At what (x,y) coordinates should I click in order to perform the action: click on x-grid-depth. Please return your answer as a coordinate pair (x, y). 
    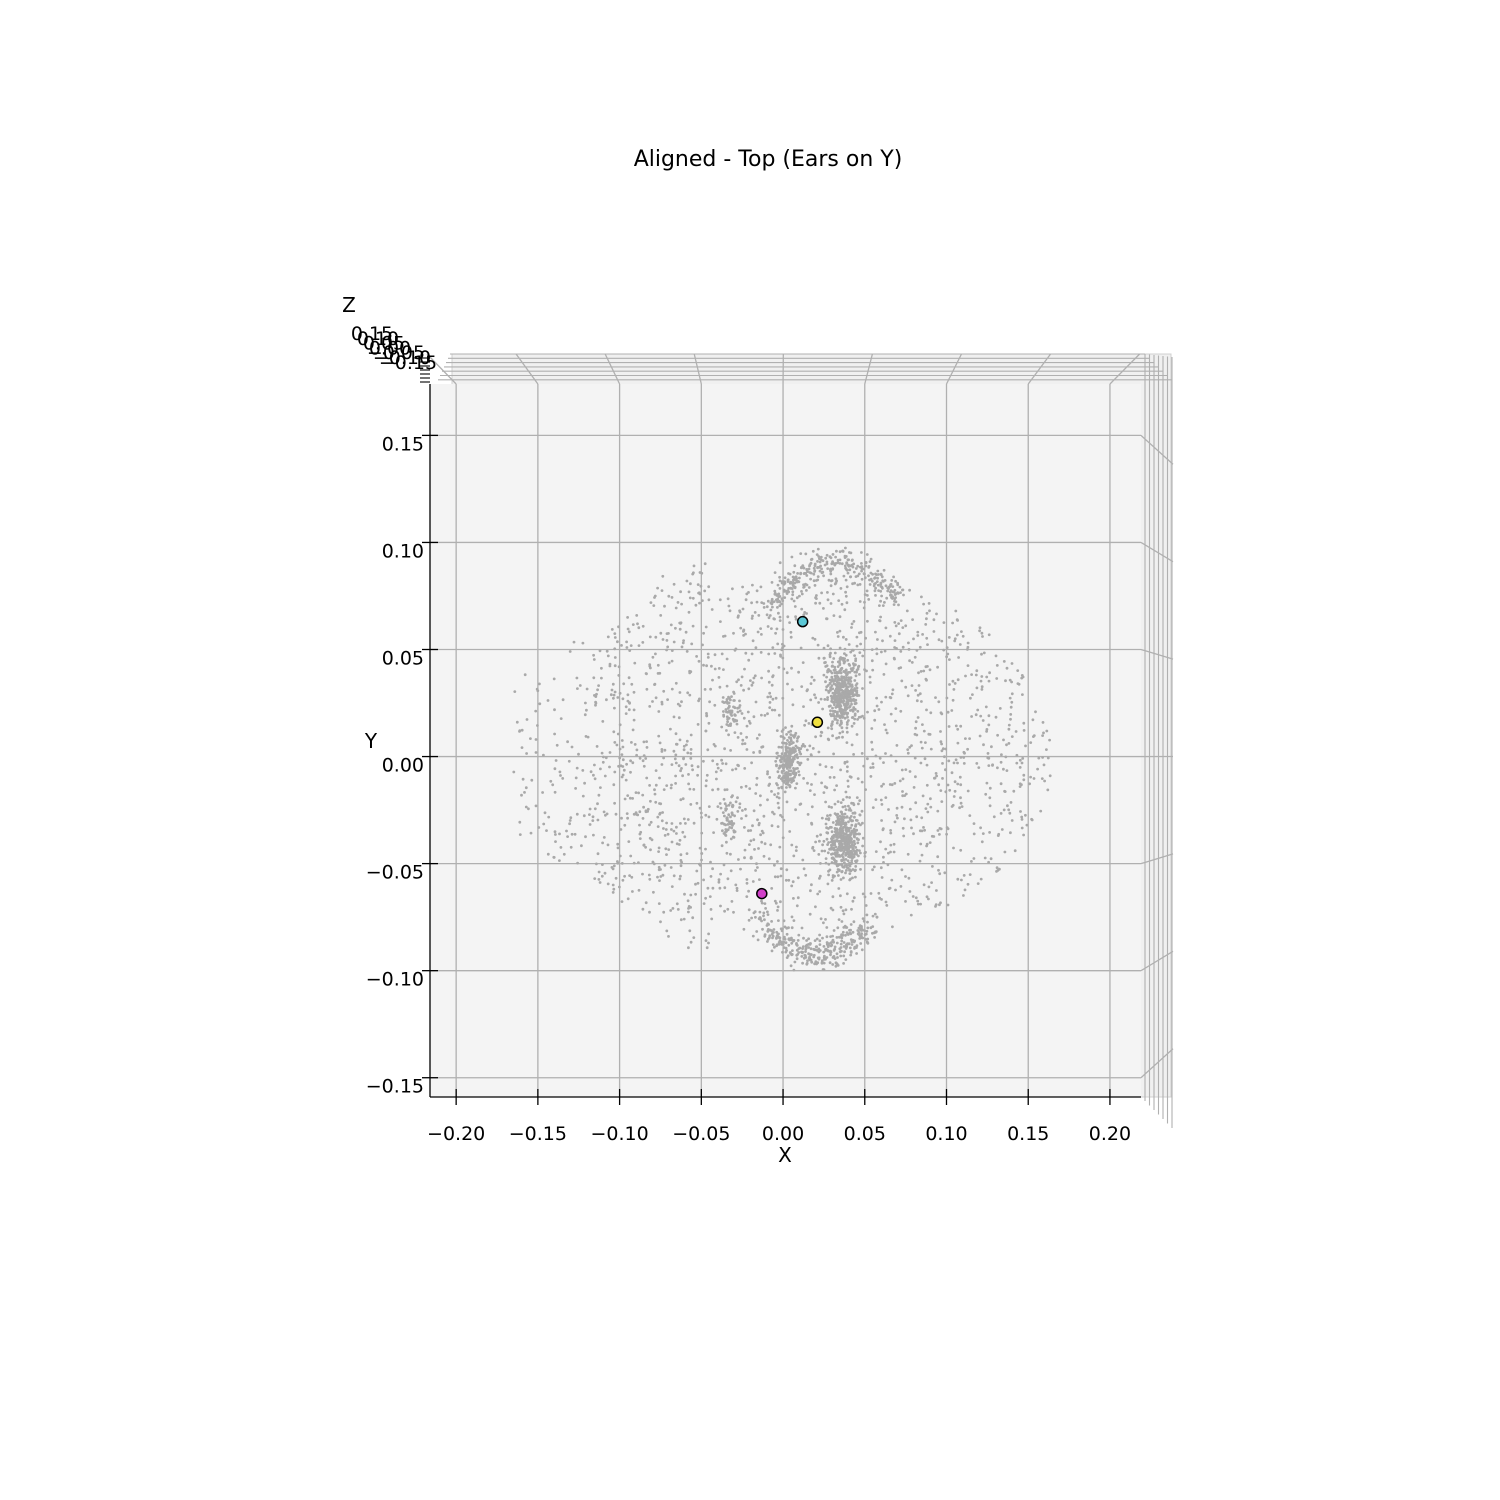
    Looking at the image, I should click on (1125, 369).